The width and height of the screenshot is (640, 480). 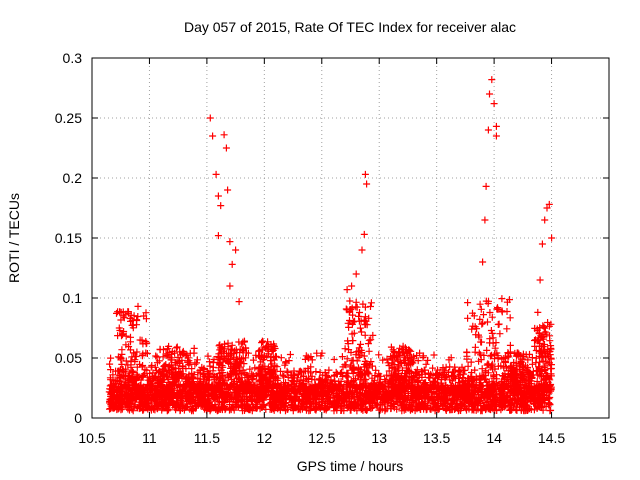 I want to click on x-tick-label: 11.5, so click(x=207, y=438).